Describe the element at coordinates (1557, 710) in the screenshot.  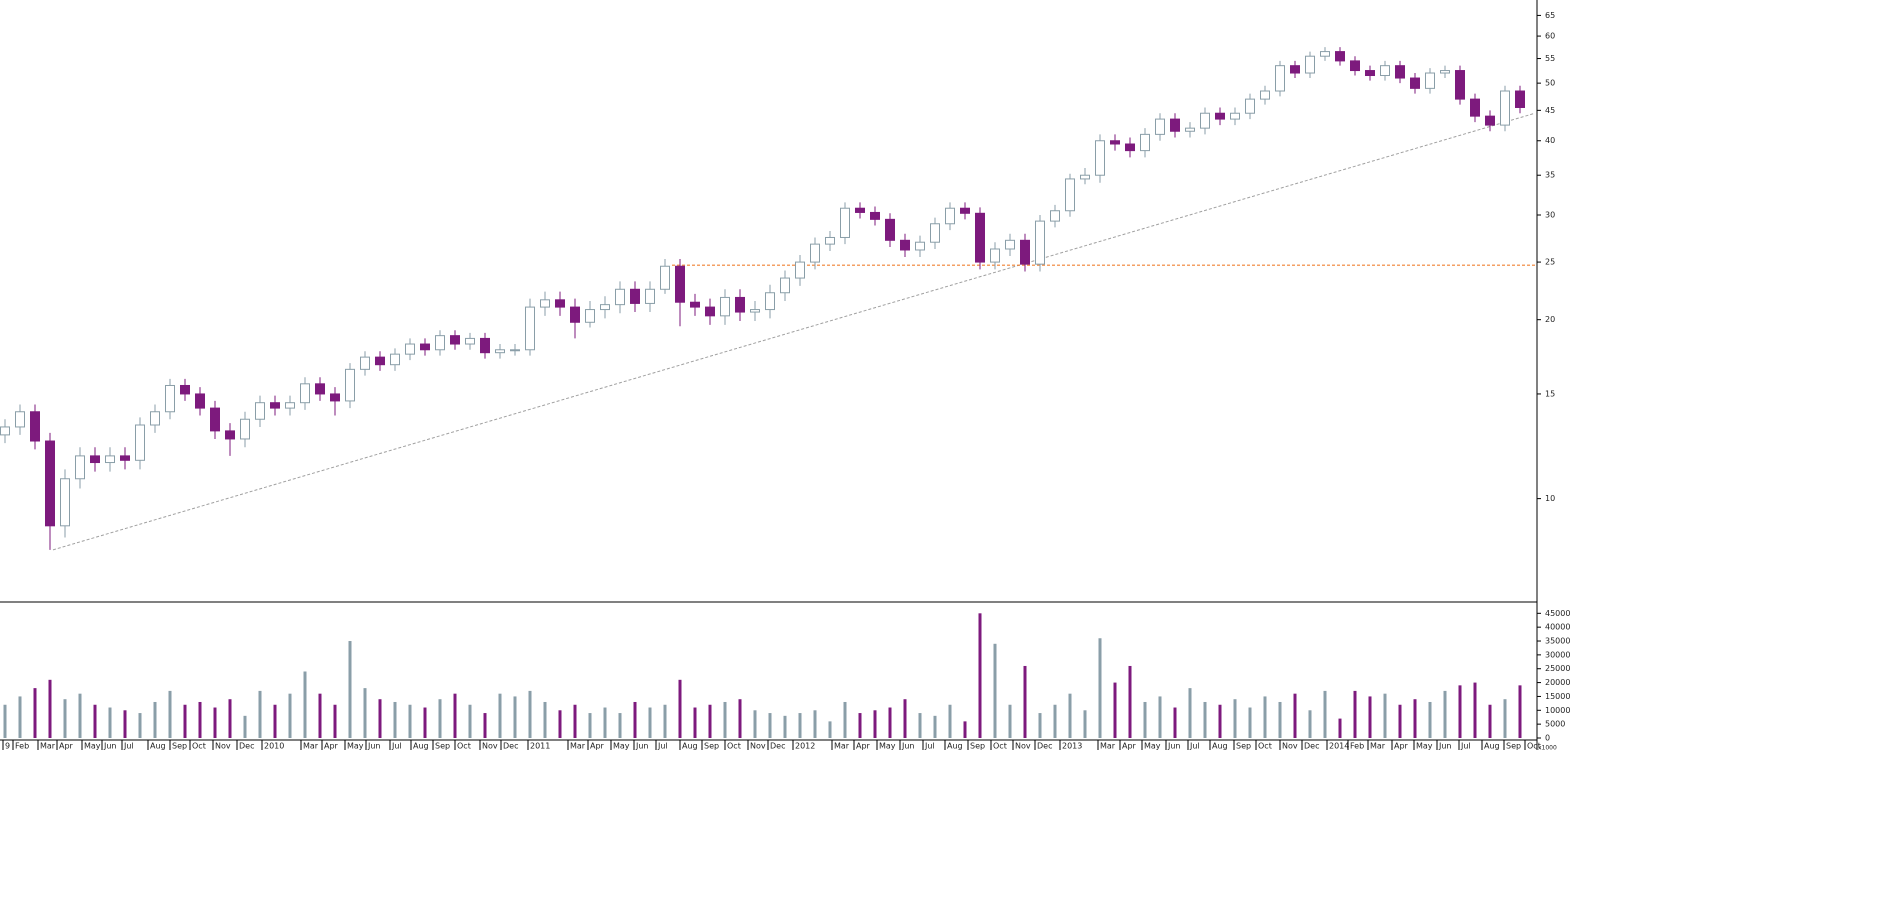
I see `volume-tick-label: 10000` at that location.